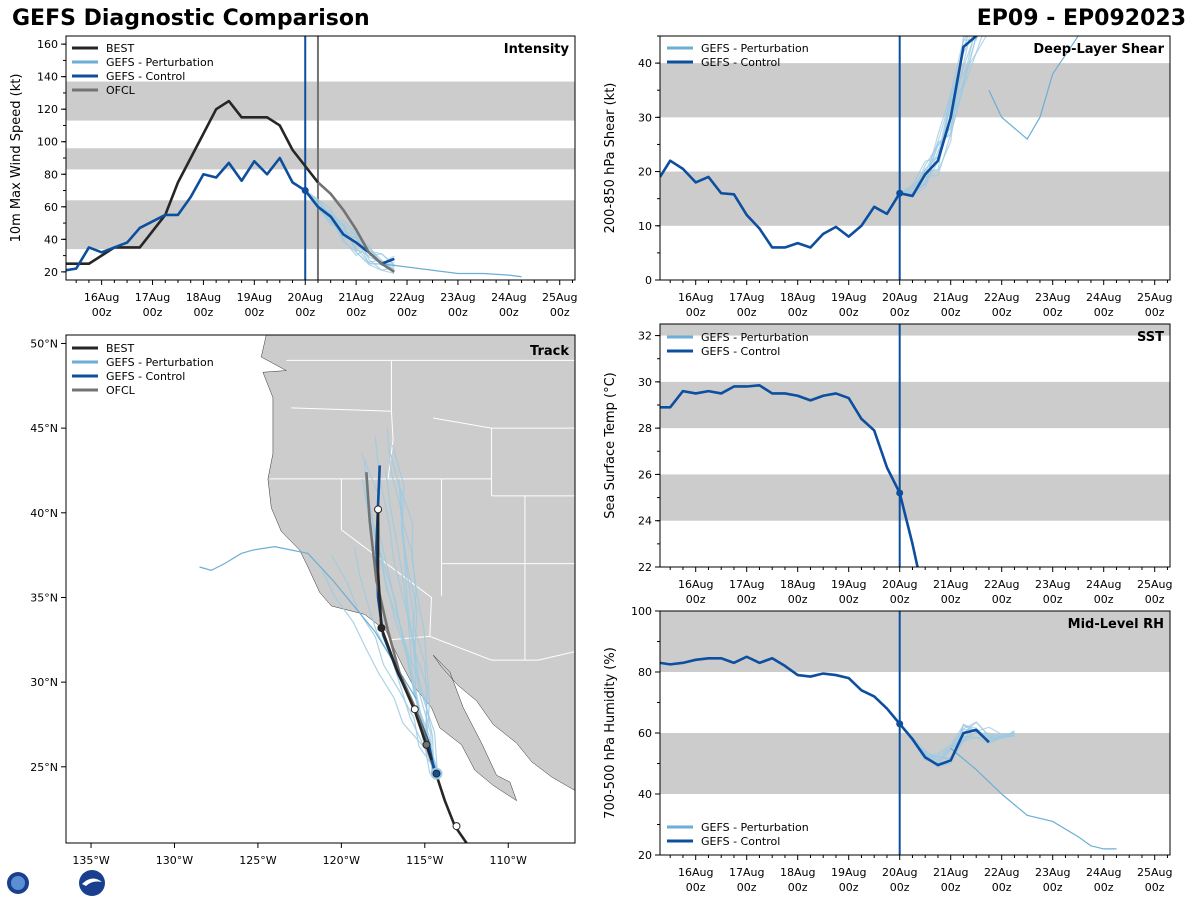  I want to click on panel-title: SST, so click(1150, 337).